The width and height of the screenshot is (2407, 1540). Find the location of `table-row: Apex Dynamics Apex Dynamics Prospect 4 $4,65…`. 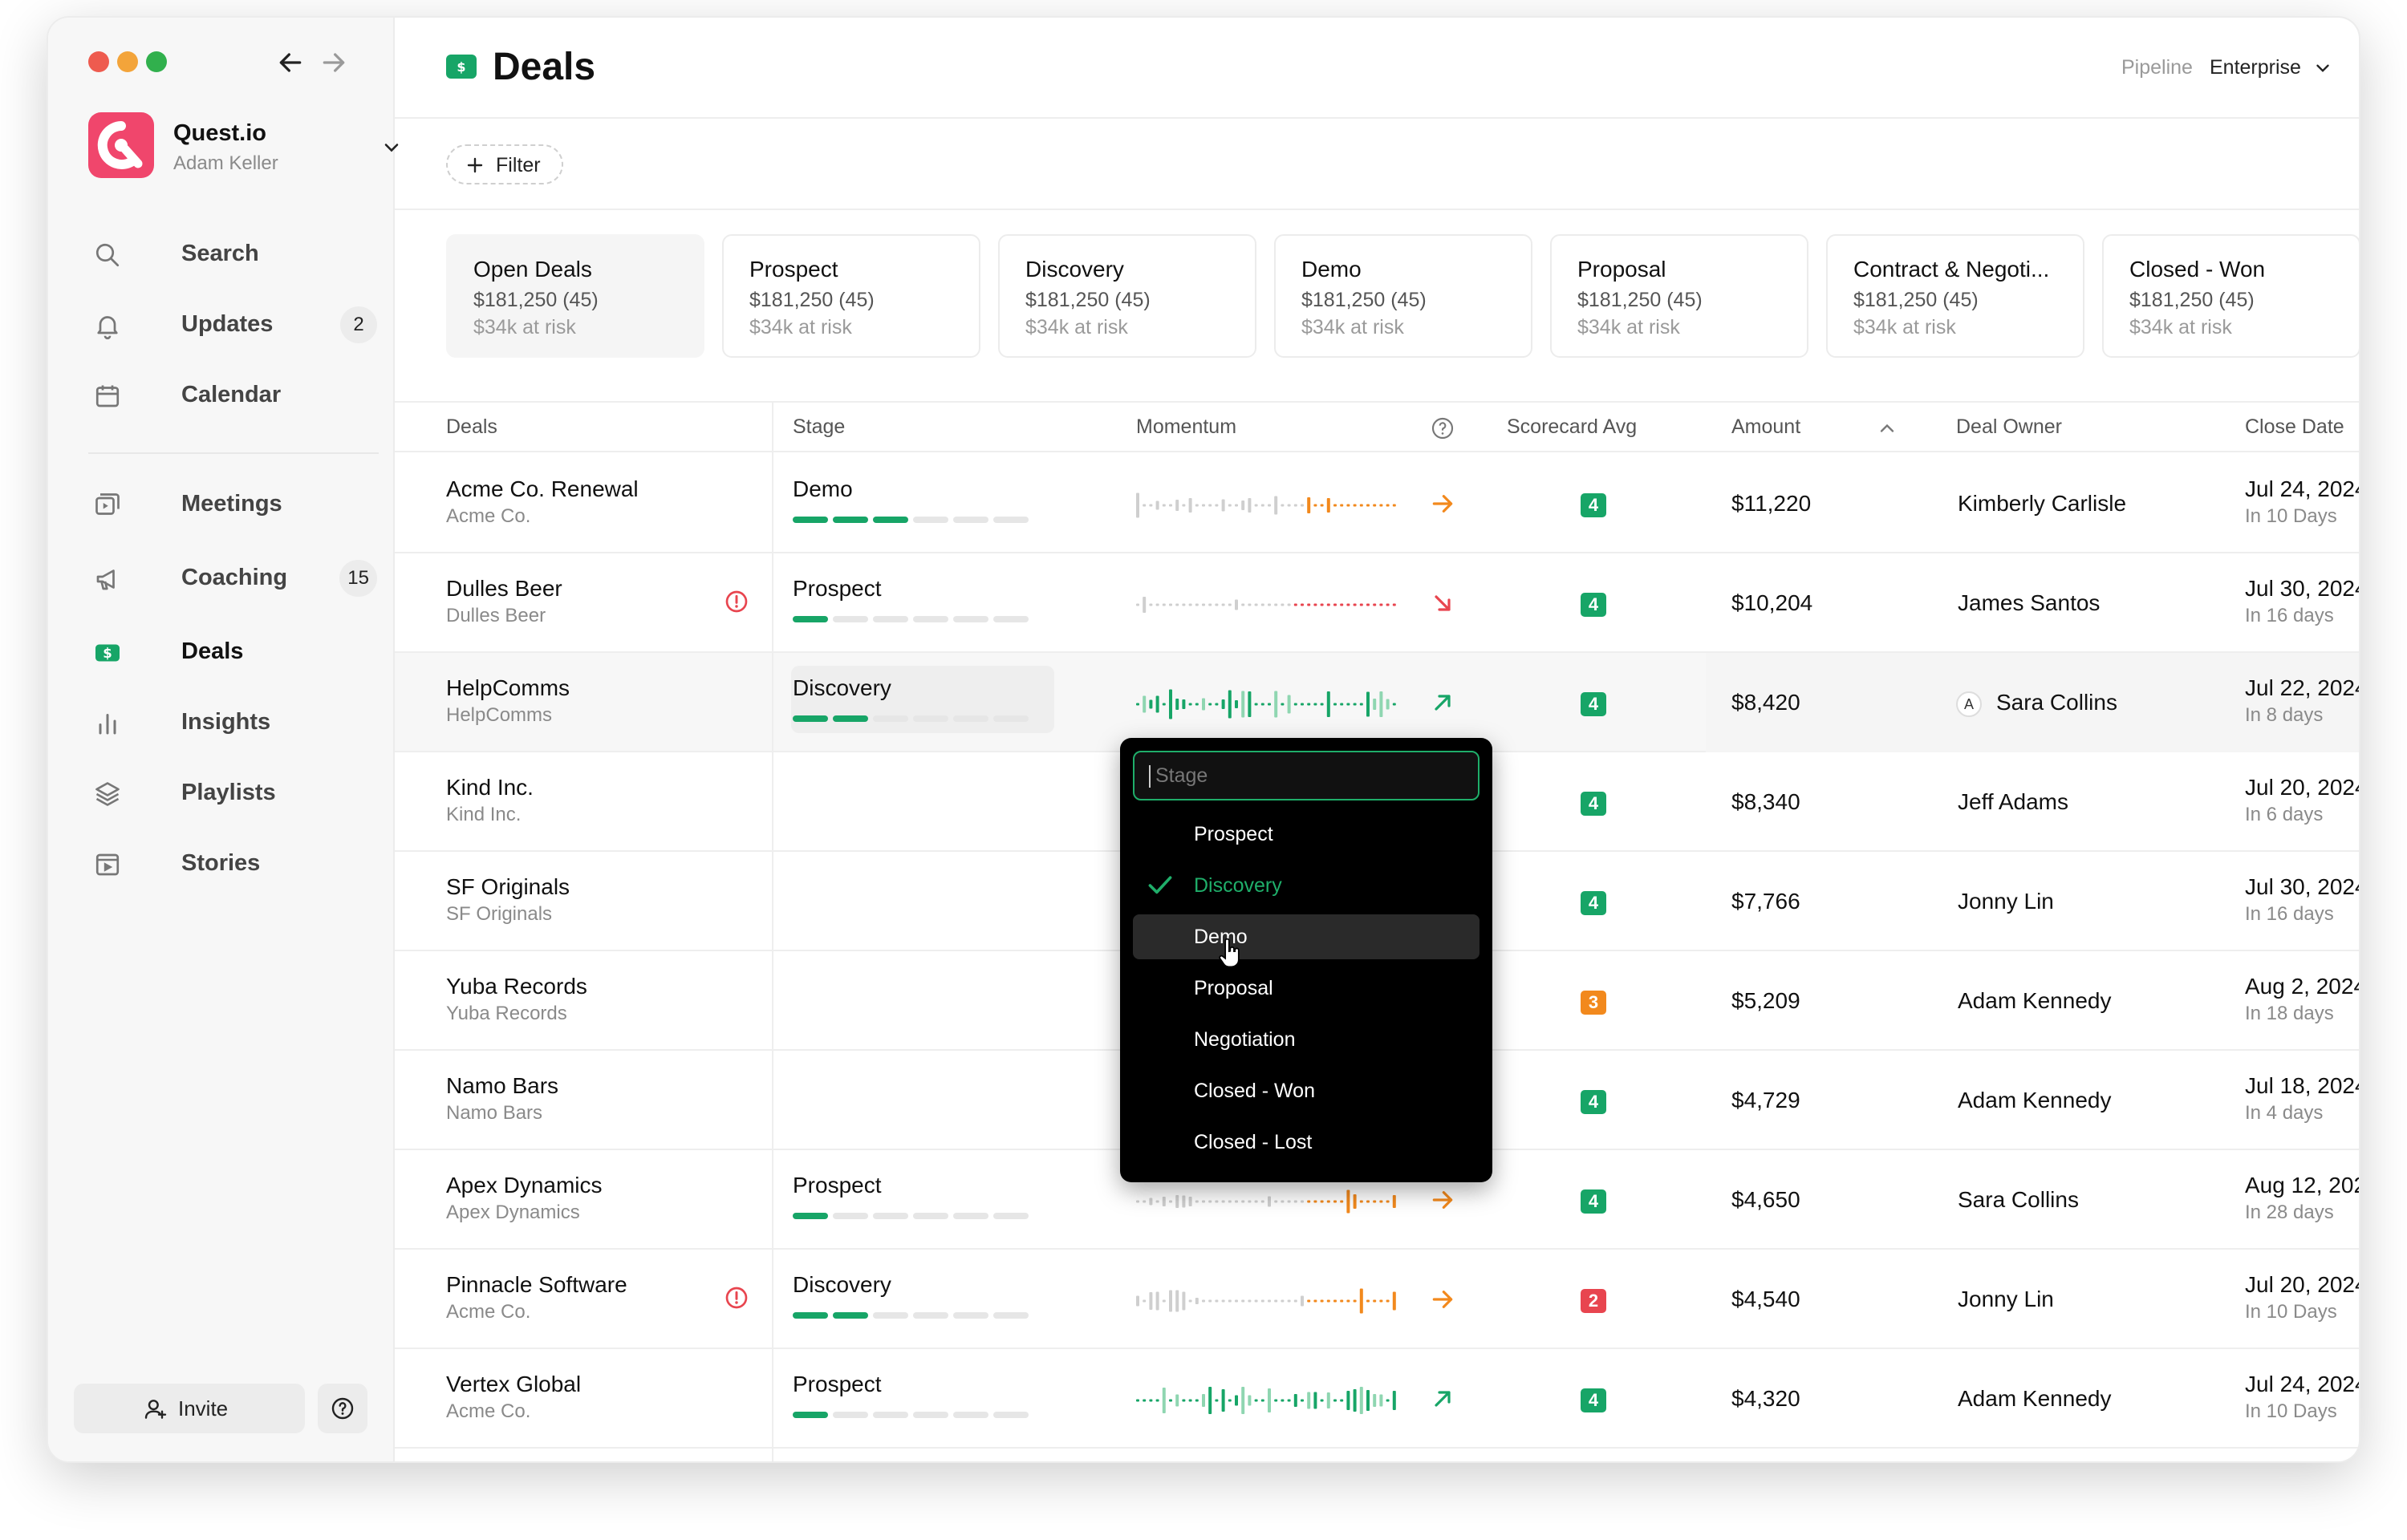

table-row: Apex Dynamics Apex Dynamics Prospect 4 $4,65… is located at coordinates (1377, 1200).